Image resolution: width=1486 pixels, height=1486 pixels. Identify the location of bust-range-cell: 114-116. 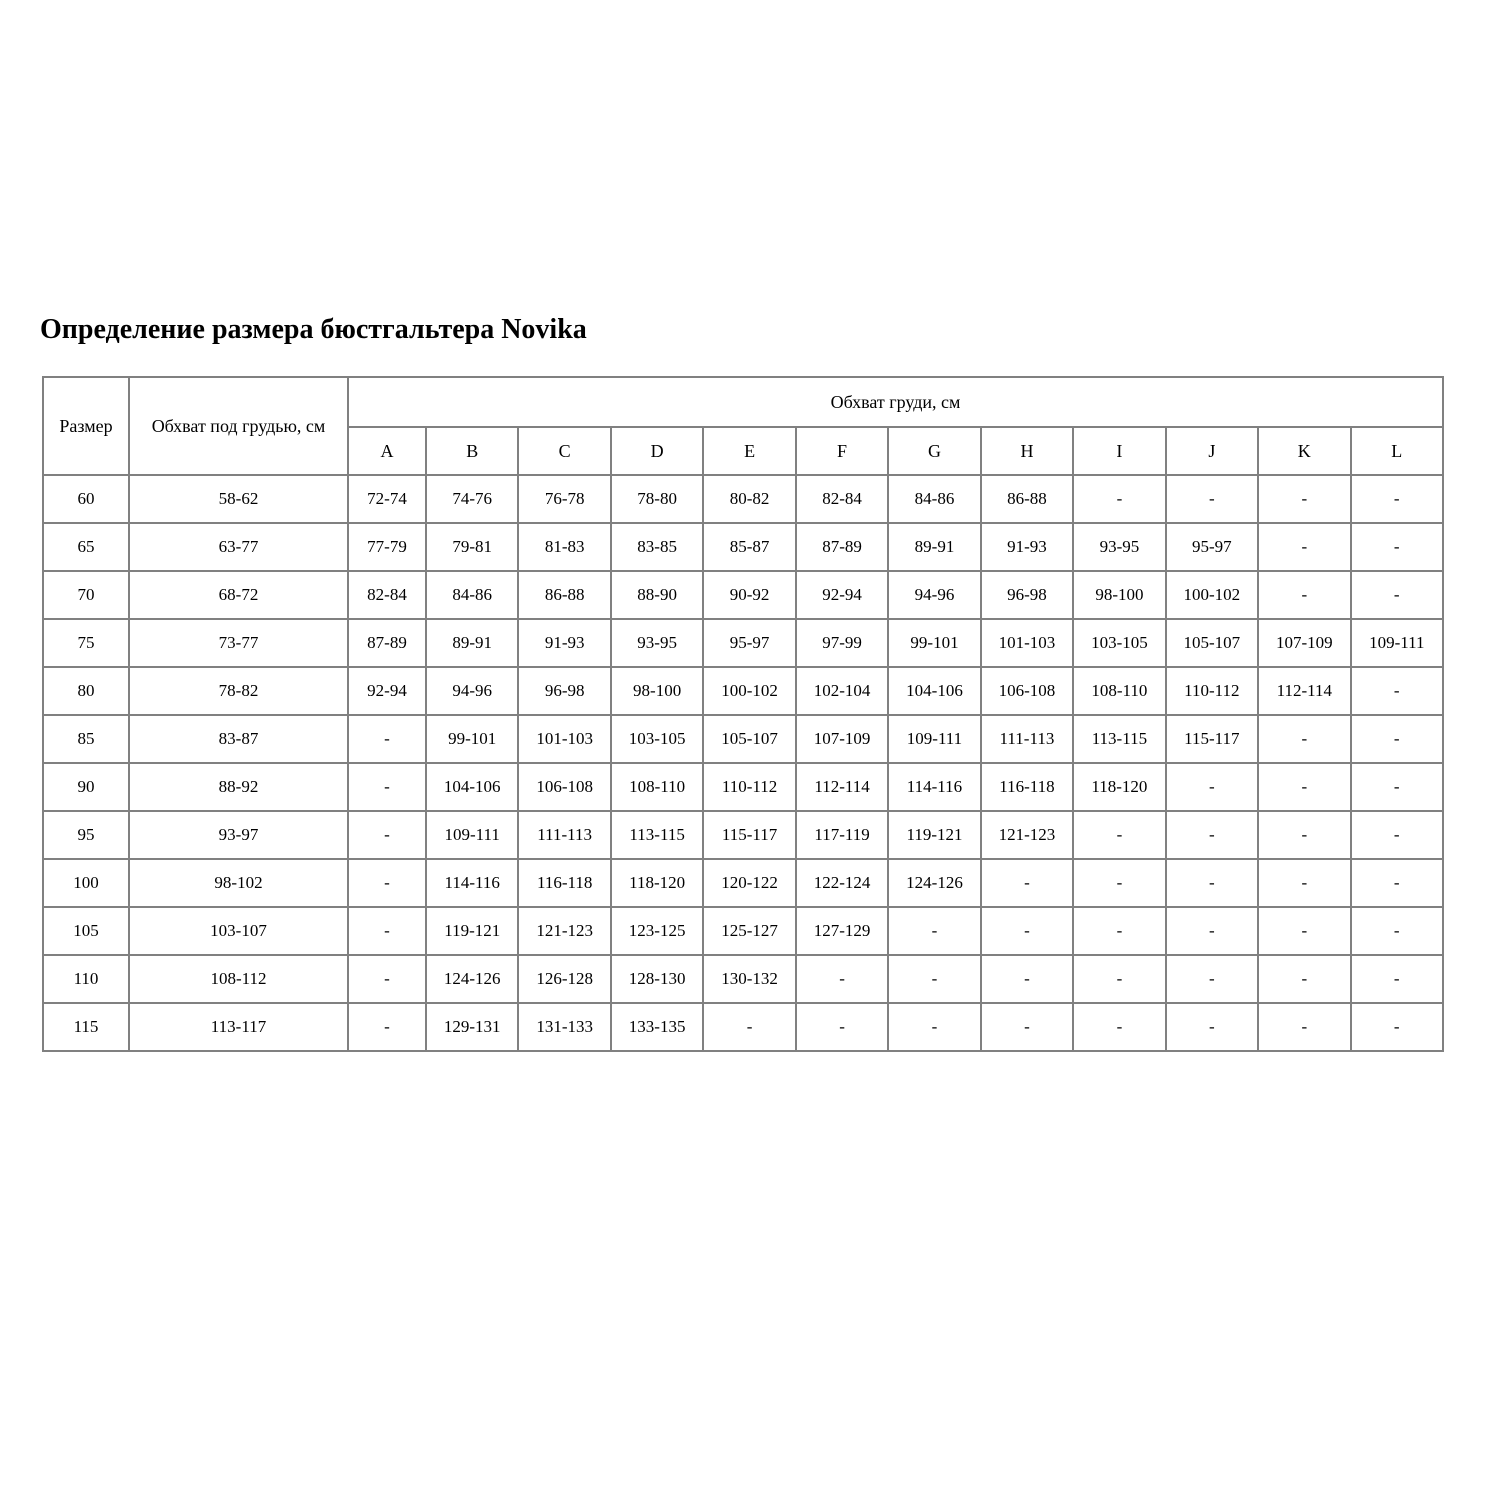
(934, 787).